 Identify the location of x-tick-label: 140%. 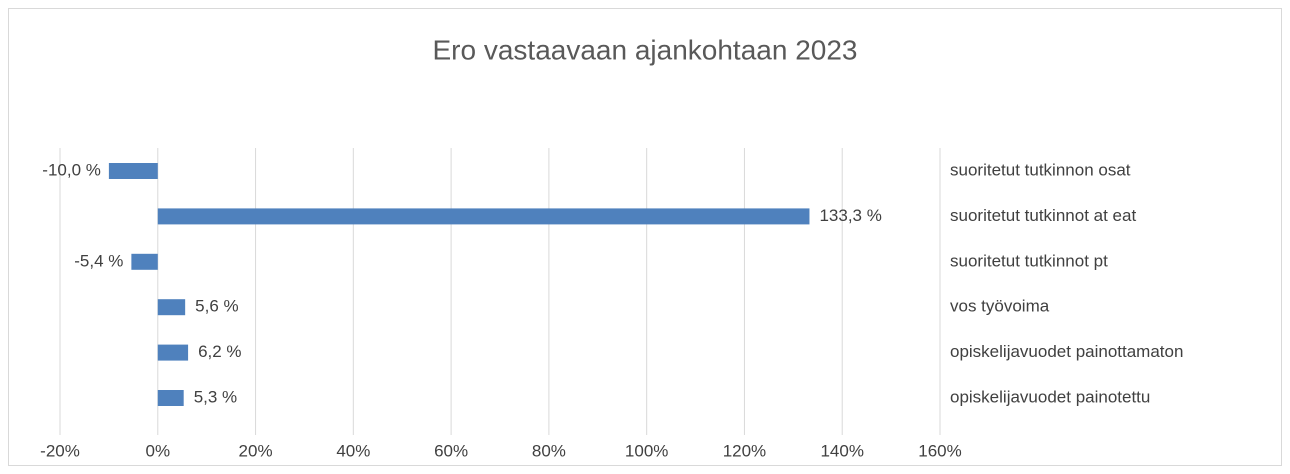
(841, 450).